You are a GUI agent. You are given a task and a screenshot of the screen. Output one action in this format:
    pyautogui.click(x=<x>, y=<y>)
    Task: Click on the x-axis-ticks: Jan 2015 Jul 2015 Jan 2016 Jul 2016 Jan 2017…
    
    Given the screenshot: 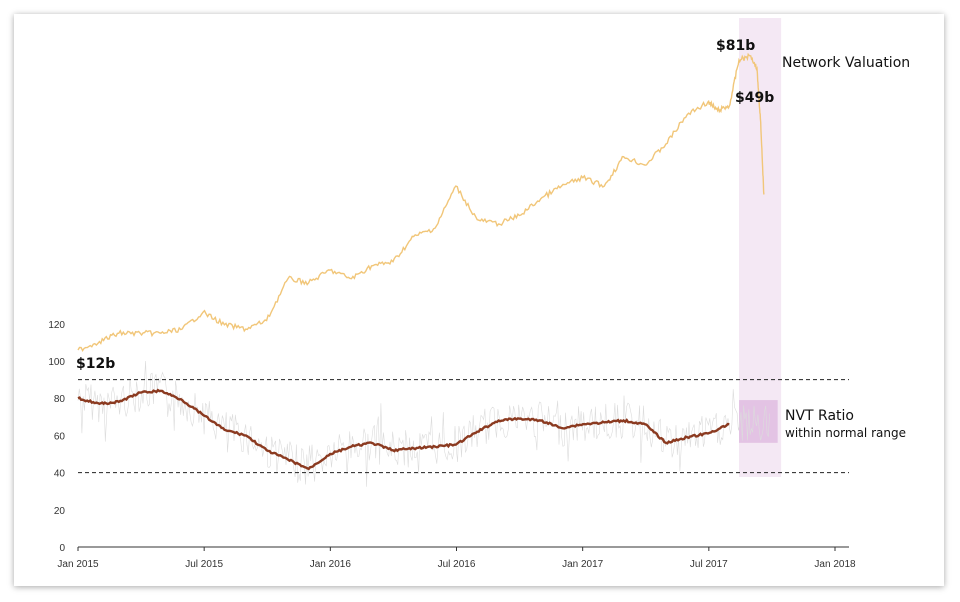 What is the action you would take?
    pyautogui.click(x=456, y=558)
    